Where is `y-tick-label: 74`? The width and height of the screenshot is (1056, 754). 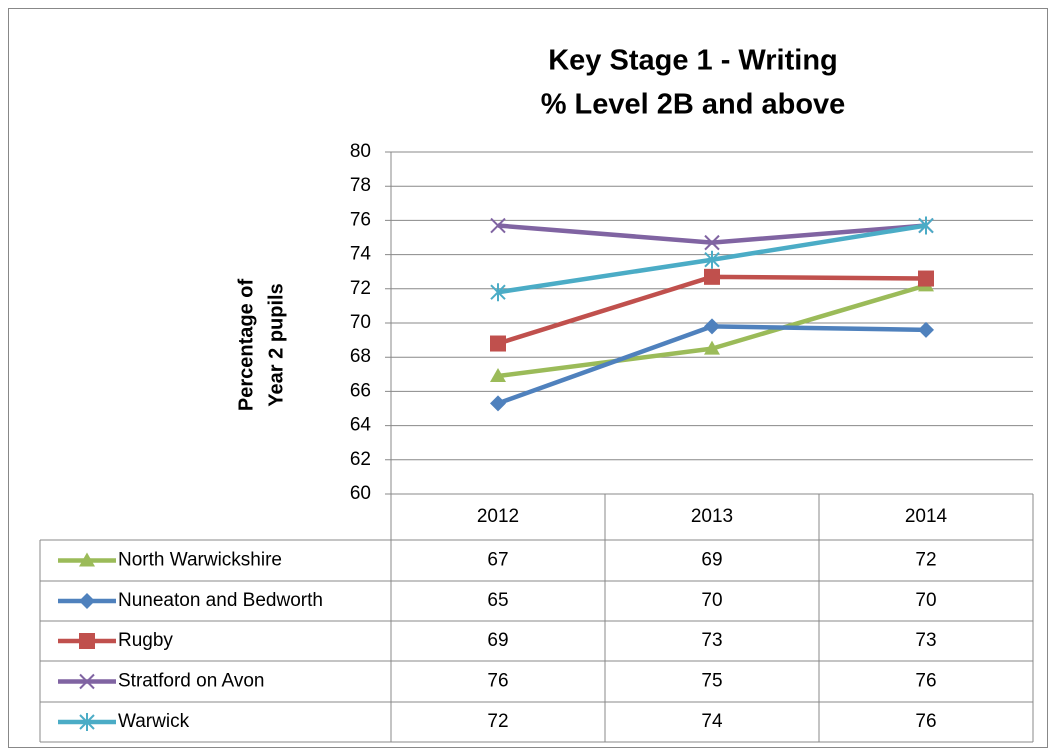 y-tick-label: 74 is located at coordinates (361, 254).